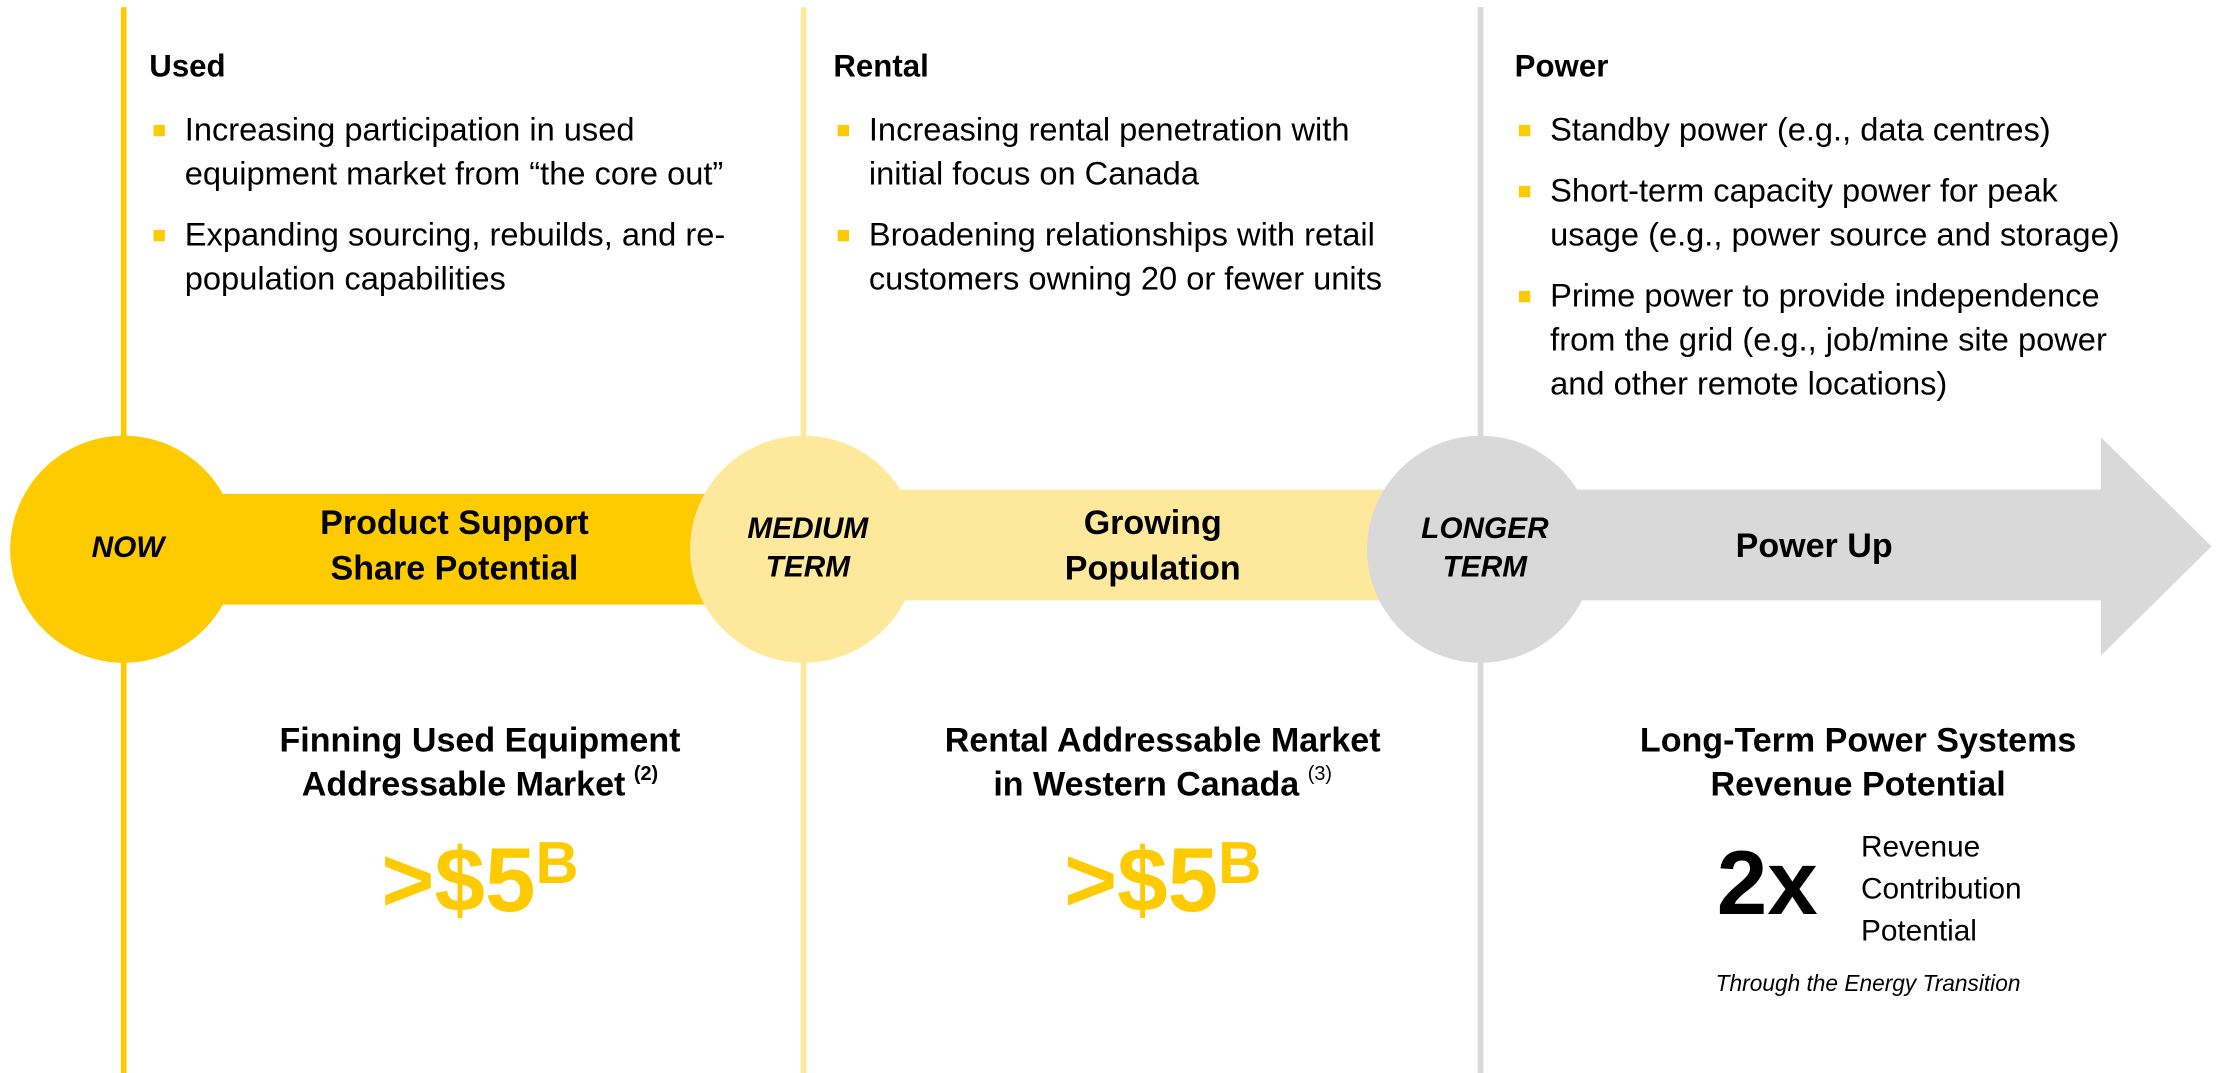 The height and width of the screenshot is (1073, 2226). Describe the element at coordinates (1858, 784) in the screenshot. I see `market-title: Revenue Potential` at that location.